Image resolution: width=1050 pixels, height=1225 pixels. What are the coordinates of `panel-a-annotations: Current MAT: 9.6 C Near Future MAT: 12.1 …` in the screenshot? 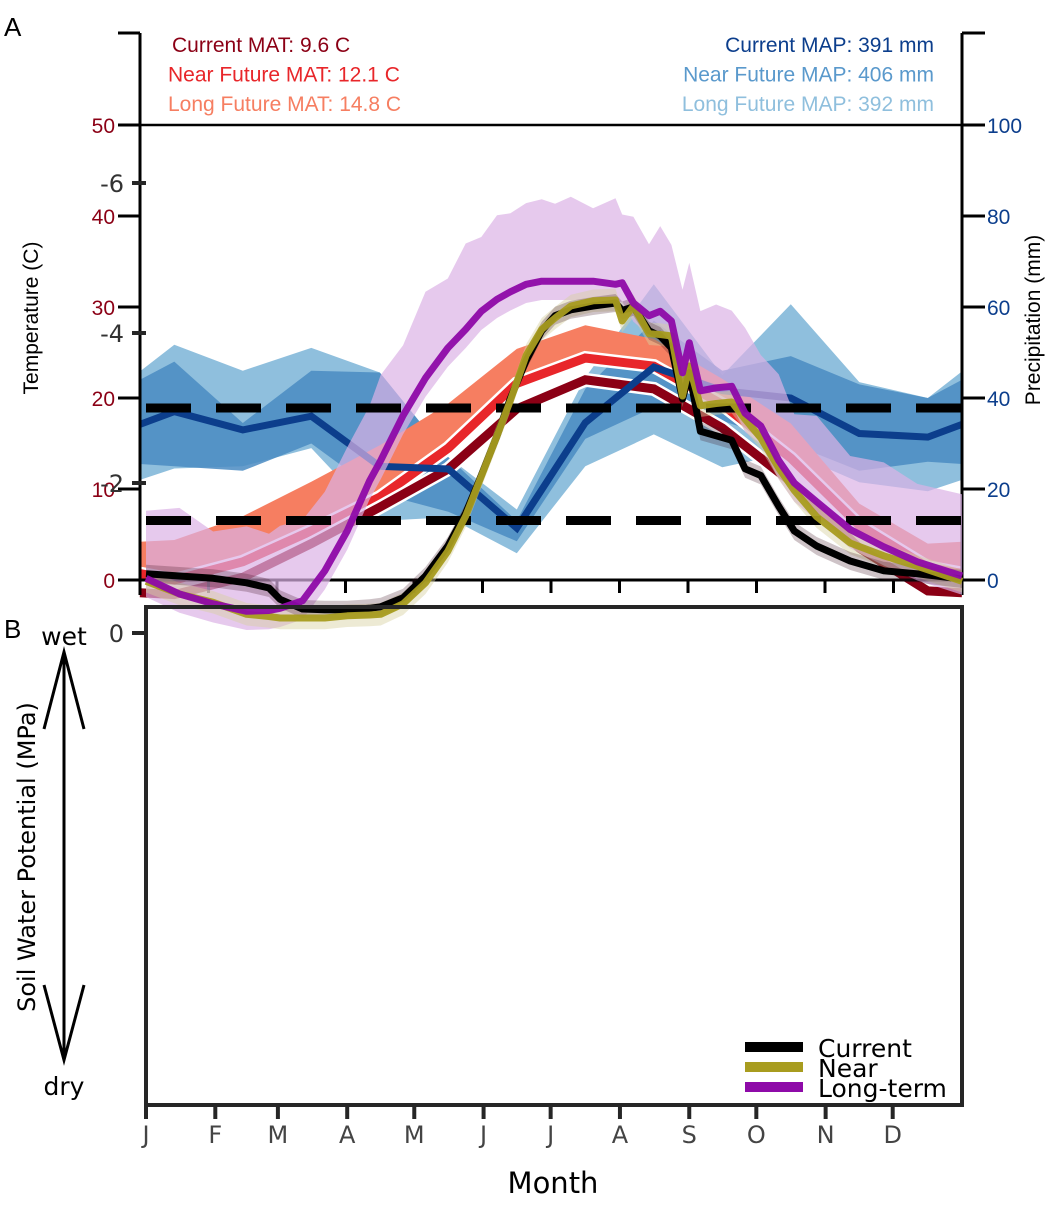 It's located at (551, 75).